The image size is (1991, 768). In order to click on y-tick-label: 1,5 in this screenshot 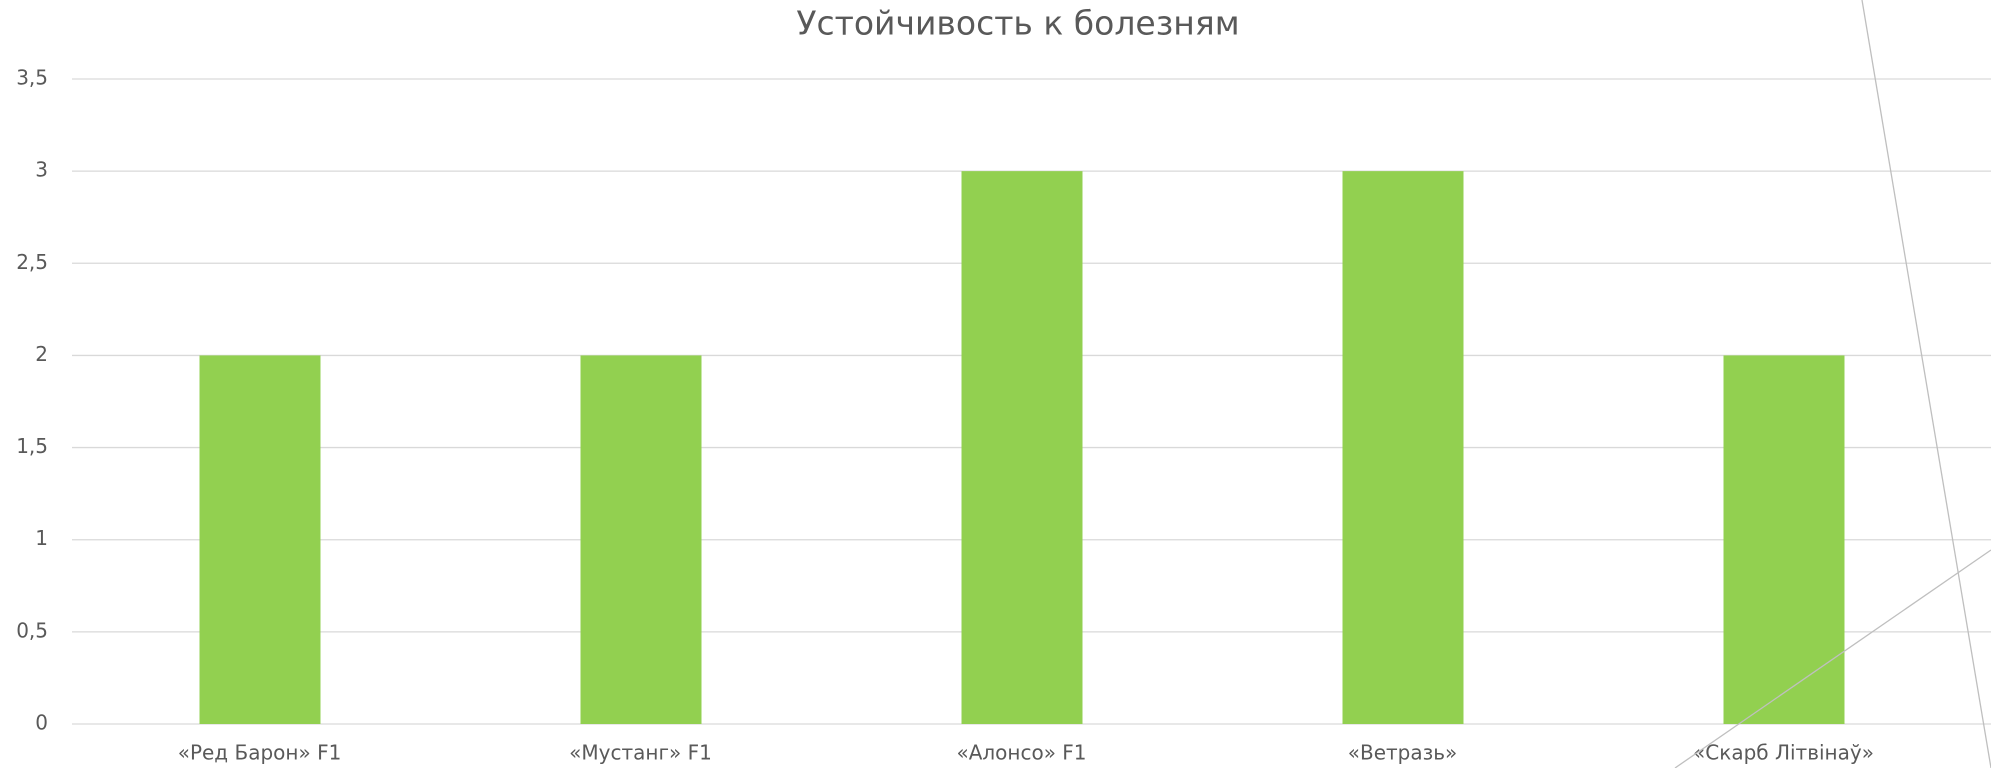, I will do `click(32, 446)`.